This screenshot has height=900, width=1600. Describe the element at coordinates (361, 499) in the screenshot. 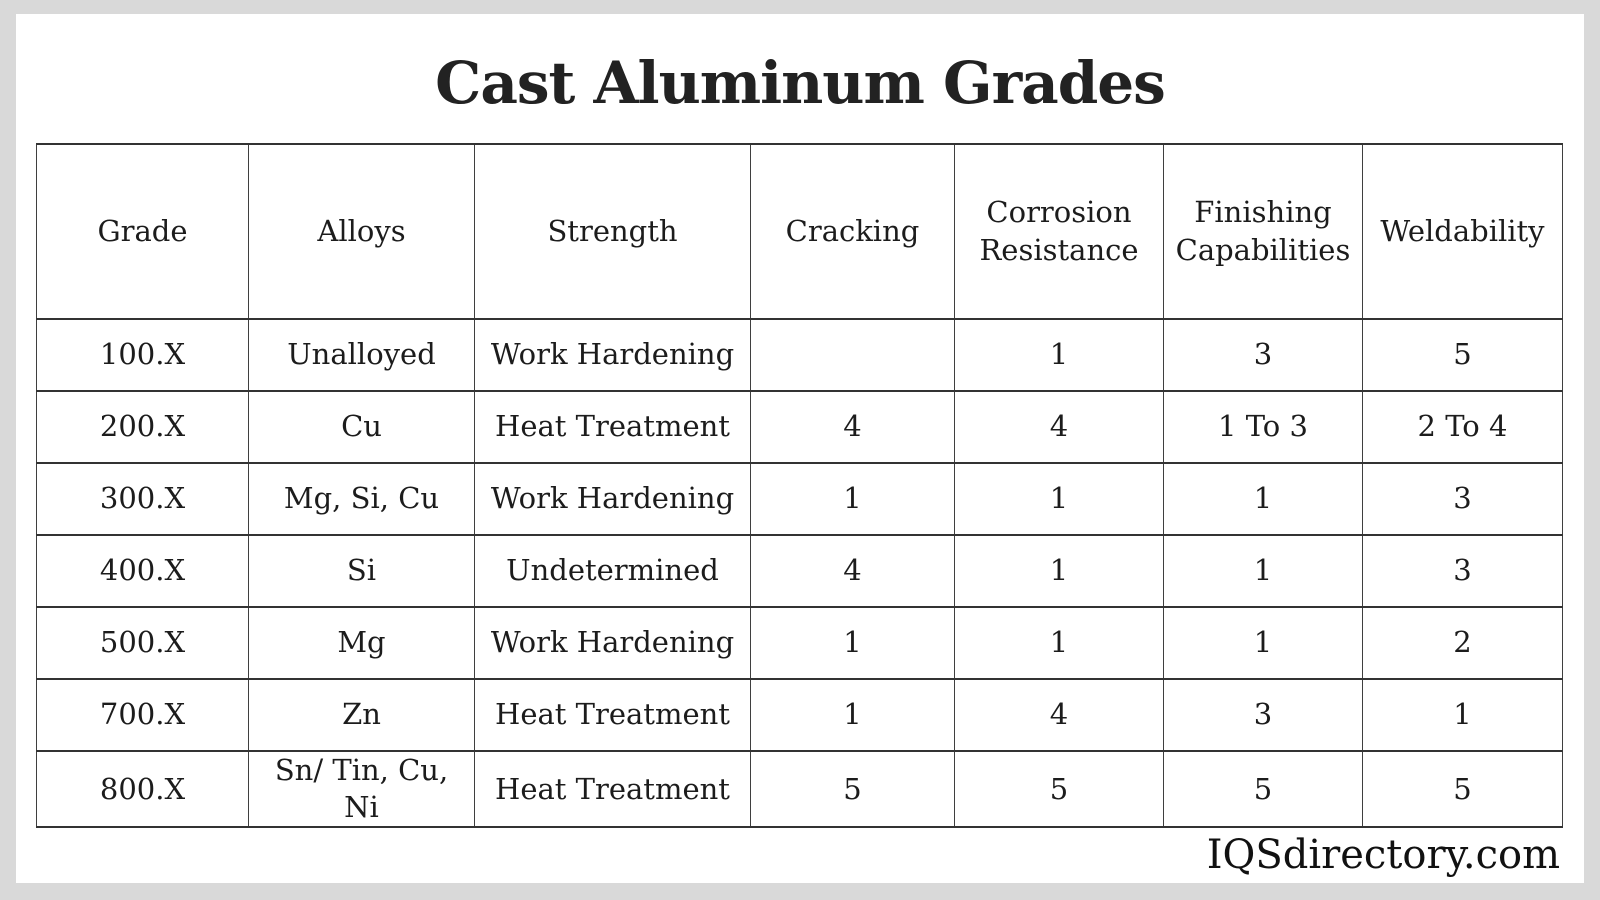

I see `table-cell: Mg, Si, Cu` at that location.